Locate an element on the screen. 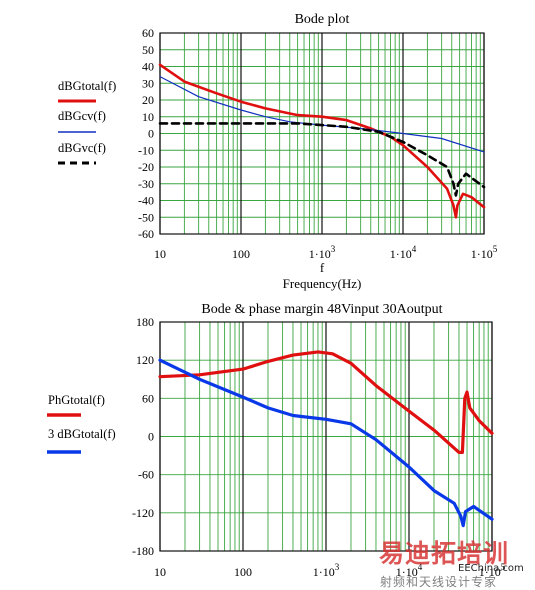  chart1-title: Bode plot is located at coordinates (322, 19).